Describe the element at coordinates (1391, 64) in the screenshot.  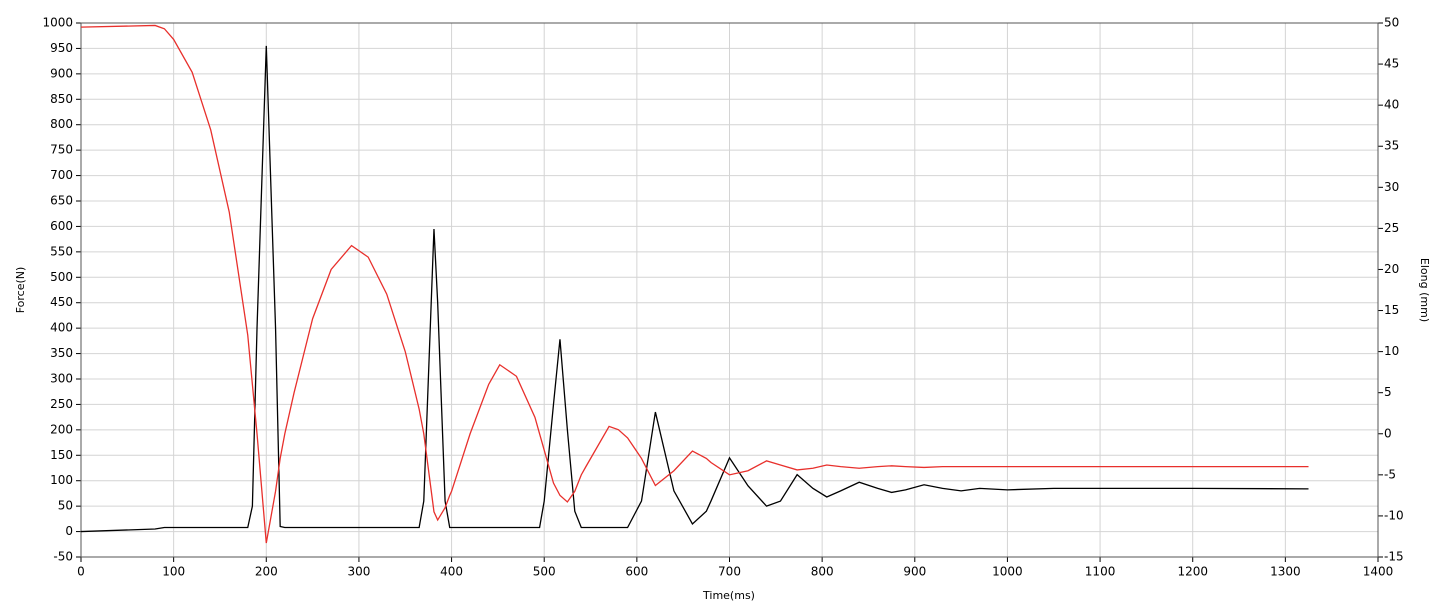
I see `y2-tick-label: 45` at that location.